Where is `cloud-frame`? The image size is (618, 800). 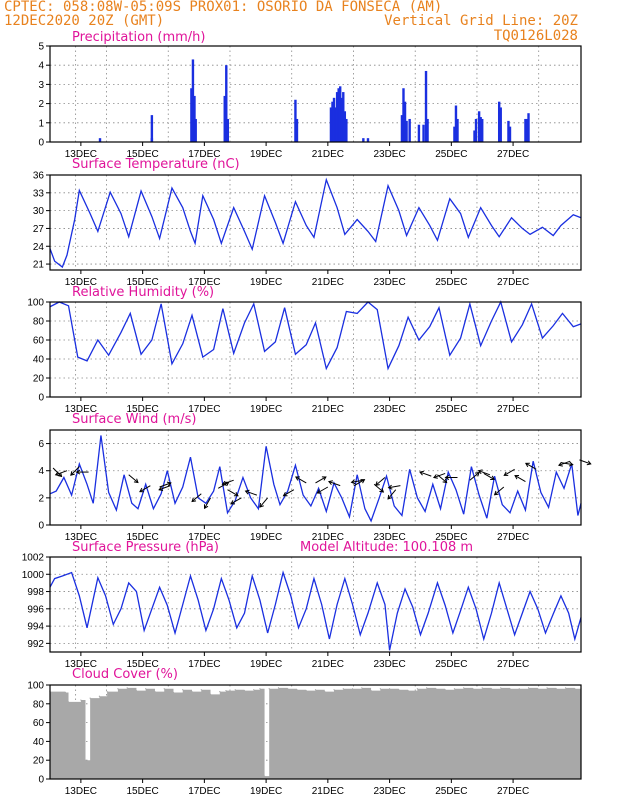
cloud-frame is located at coordinates (315, 732).